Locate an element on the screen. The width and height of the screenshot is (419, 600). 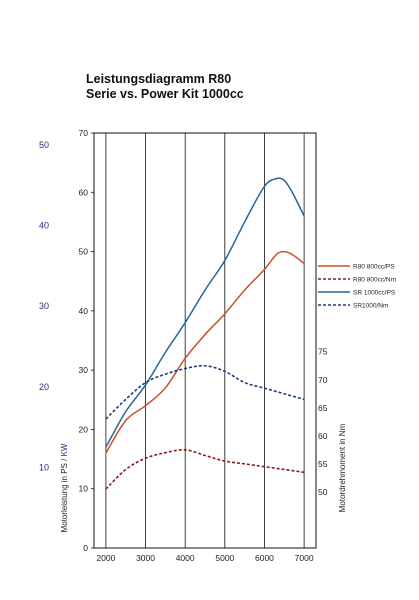
y-tick-nm-label: 50 is located at coordinates (323, 492).